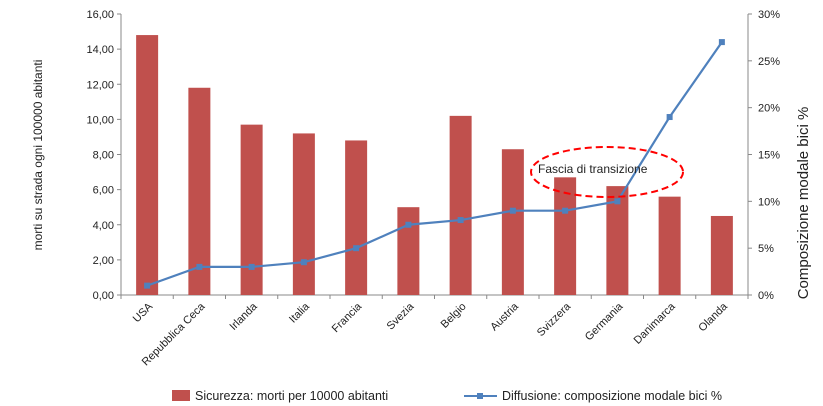 The width and height of the screenshot is (823, 406). What do you see at coordinates (593, 169) in the screenshot?
I see `transition-label: Fascia di transizione` at bounding box center [593, 169].